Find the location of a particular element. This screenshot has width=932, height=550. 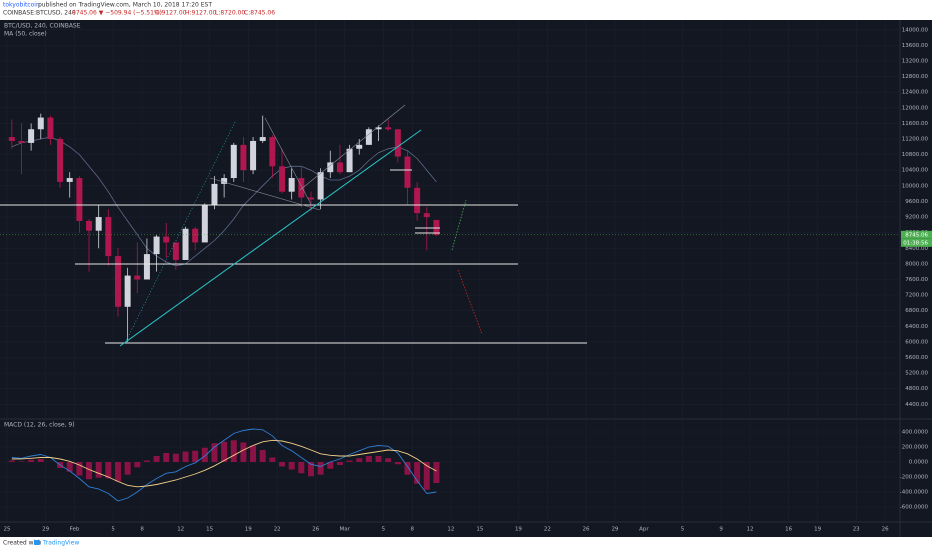

x-tick-label: Apr is located at coordinates (644, 530).